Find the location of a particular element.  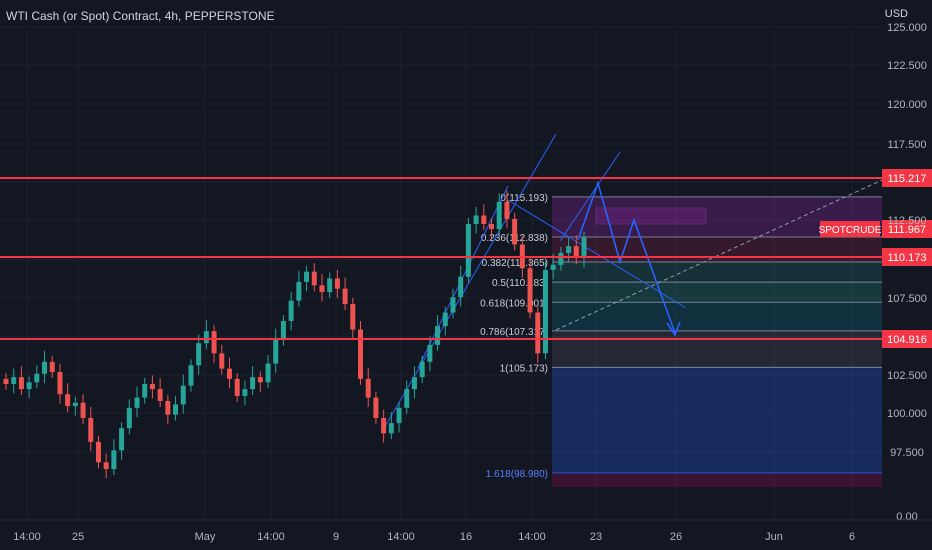

x-tick-label: Jun is located at coordinates (774, 537).